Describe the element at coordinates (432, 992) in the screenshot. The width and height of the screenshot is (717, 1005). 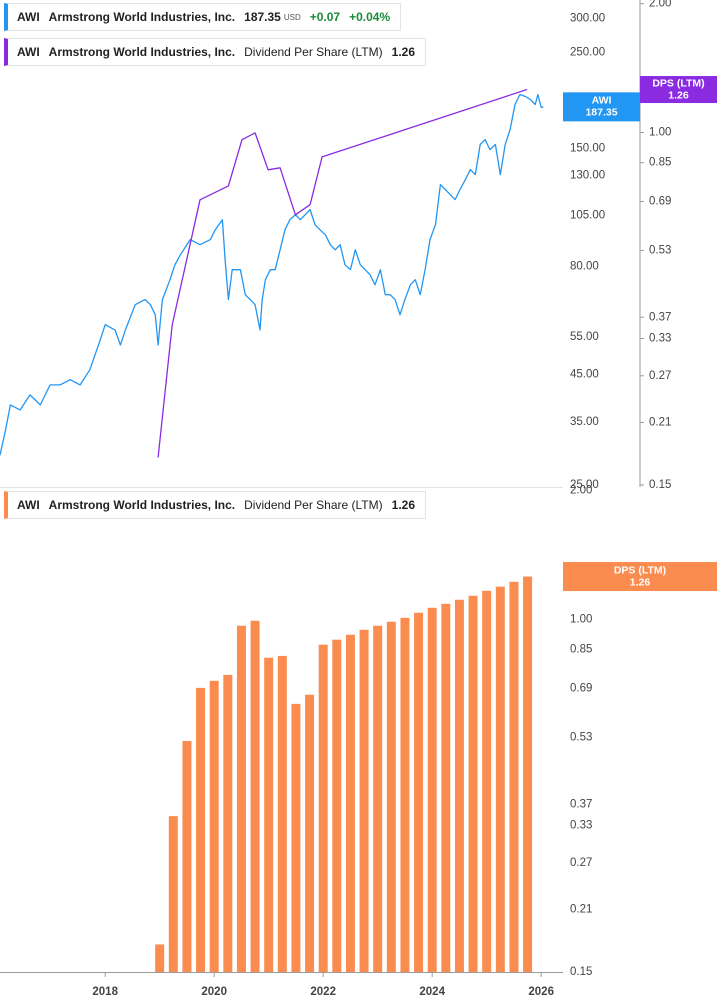
I see `x-tick-label: 2024` at that location.